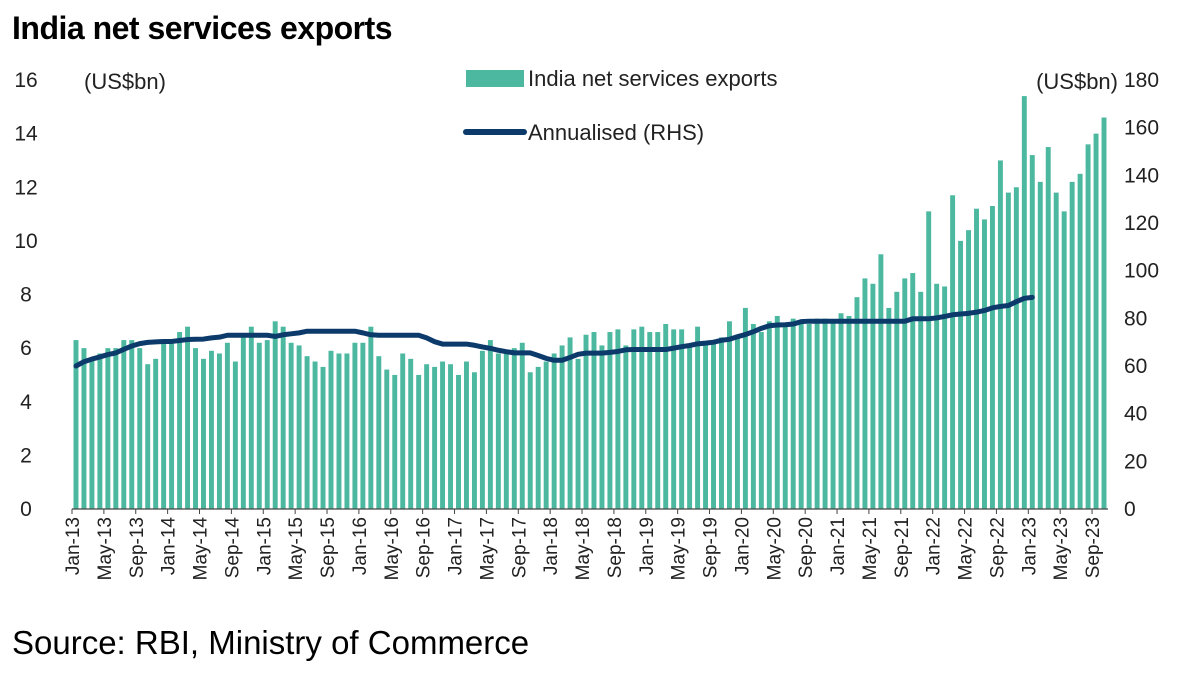 This screenshot has width=1196, height=674. I want to click on x-tick-label: Sep-23, so click(1093, 547).